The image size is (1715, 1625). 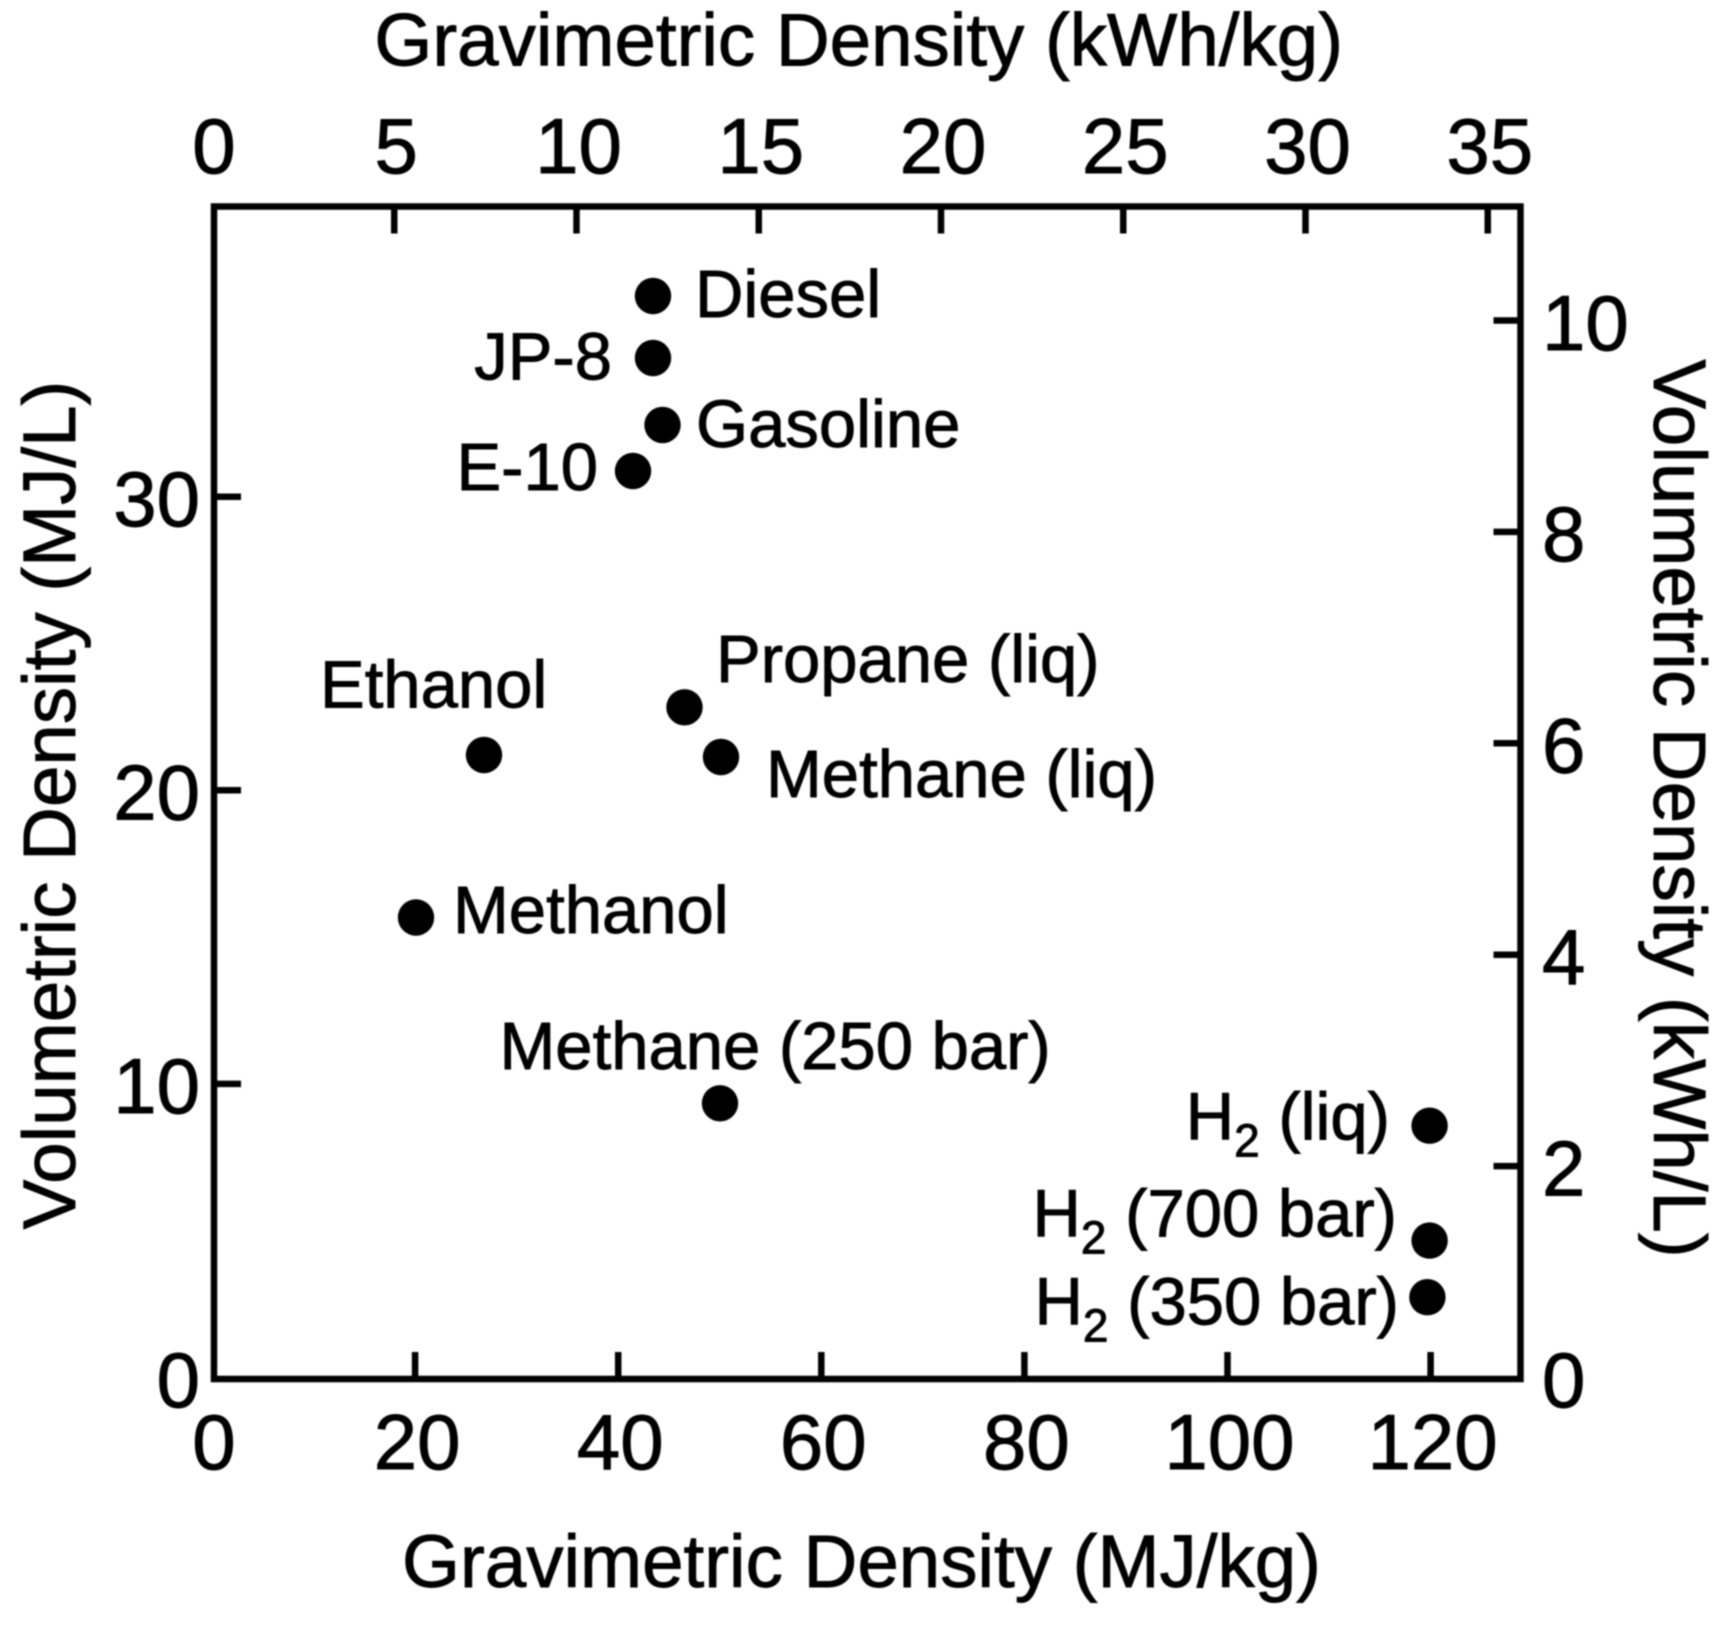 What do you see at coordinates (1026, 1442) in the screenshot?
I see `svg-text: 80` at bounding box center [1026, 1442].